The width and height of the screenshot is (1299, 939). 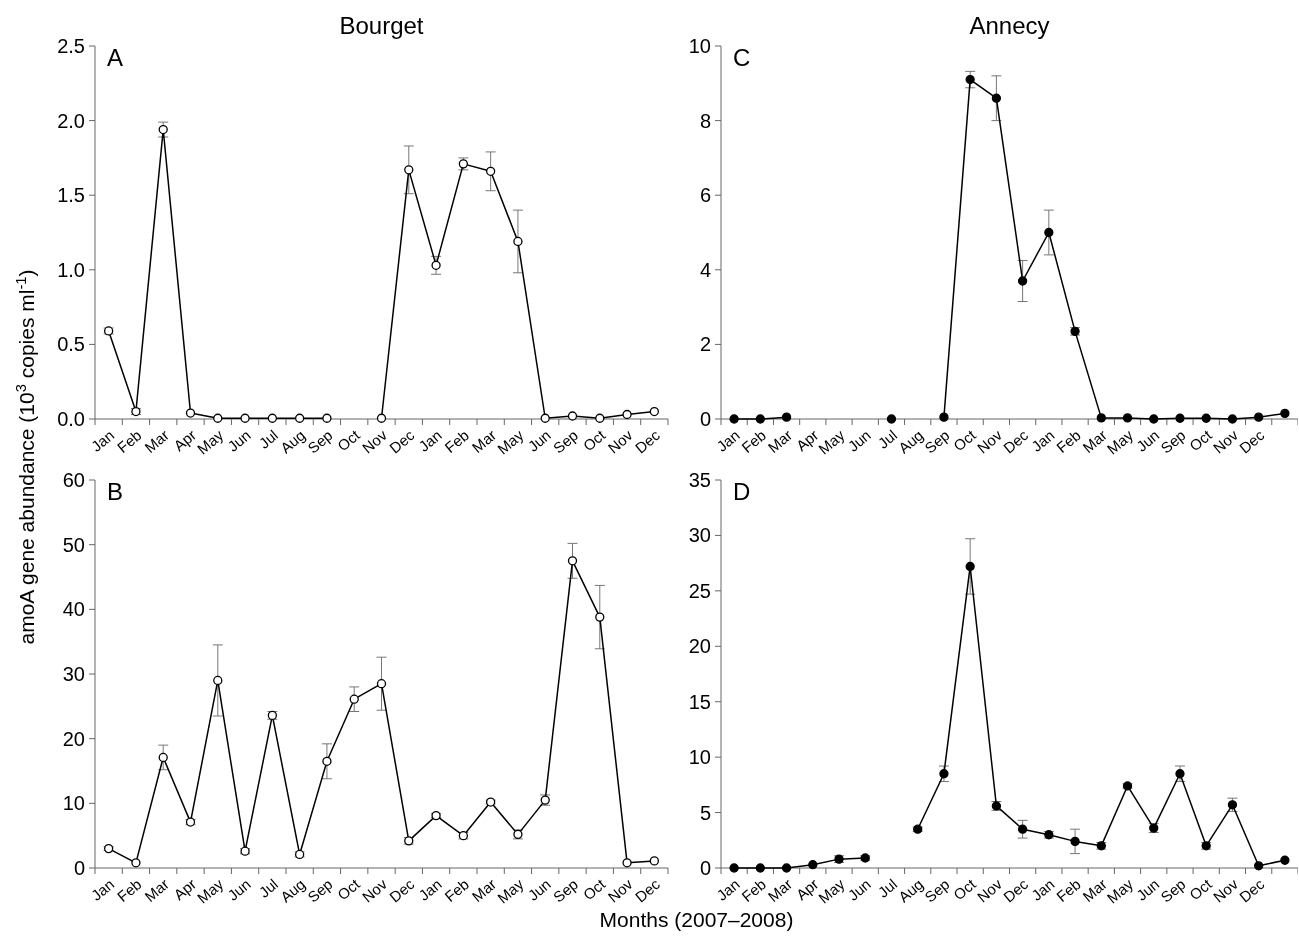 I want to click on y-tick-label: 60, so click(x=73, y=480).